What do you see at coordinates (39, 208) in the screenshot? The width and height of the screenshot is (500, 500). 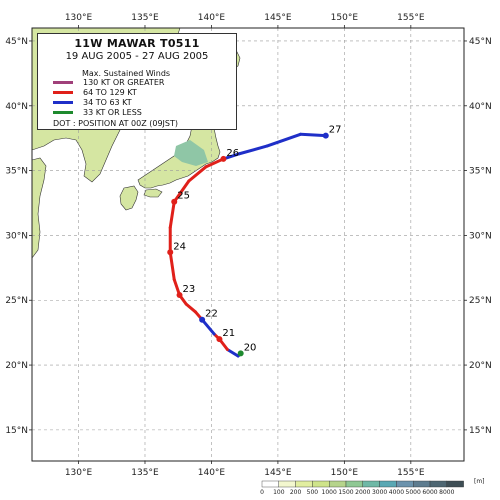 I see `land-china-coast` at bounding box center [39, 208].